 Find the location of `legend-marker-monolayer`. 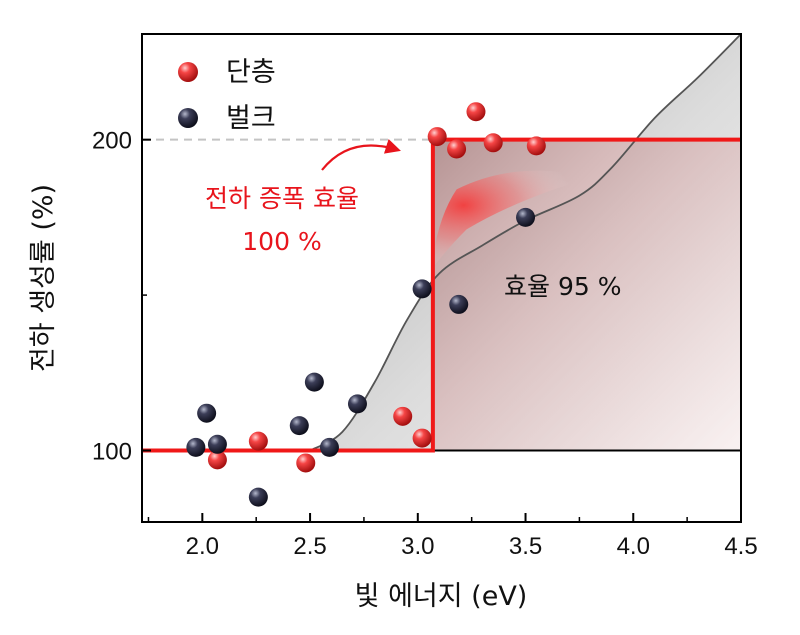

legend-marker-monolayer is located at coordinates (188, 72).